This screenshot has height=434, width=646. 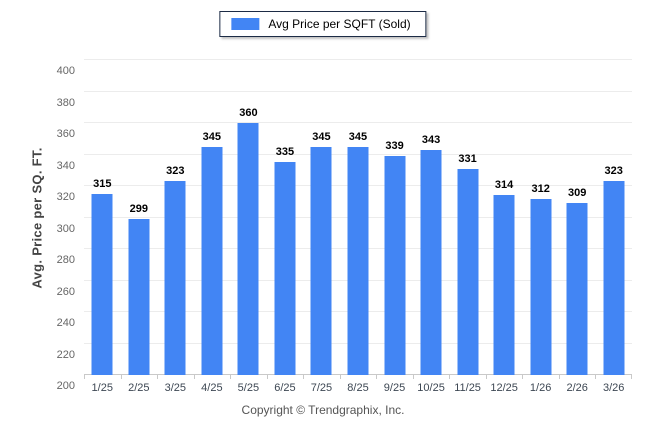 I want to click on bar-cell: 323 3/25, so click(x=175, y=227).